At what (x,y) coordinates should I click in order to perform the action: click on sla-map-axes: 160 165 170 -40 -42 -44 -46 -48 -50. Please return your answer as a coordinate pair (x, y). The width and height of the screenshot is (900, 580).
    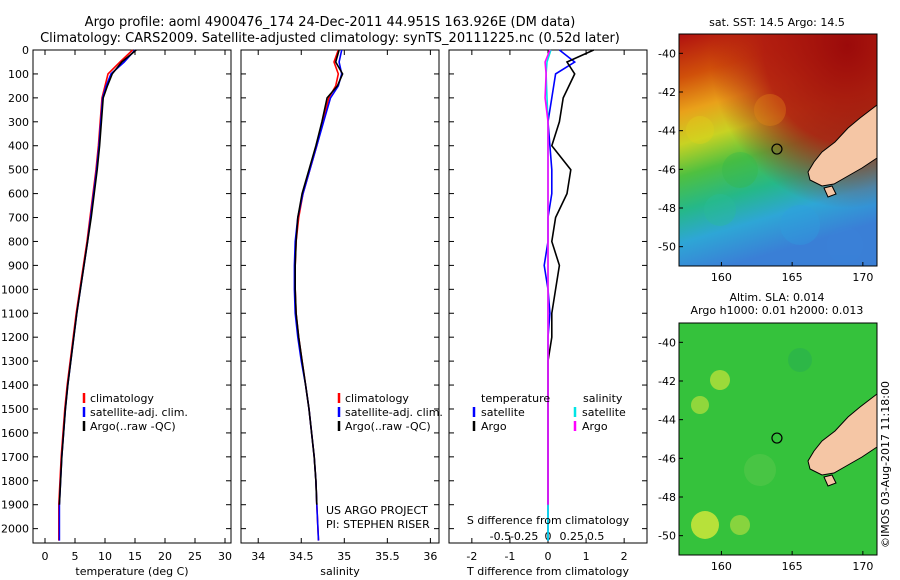
    Looking at the image, I should click on (765, 454).